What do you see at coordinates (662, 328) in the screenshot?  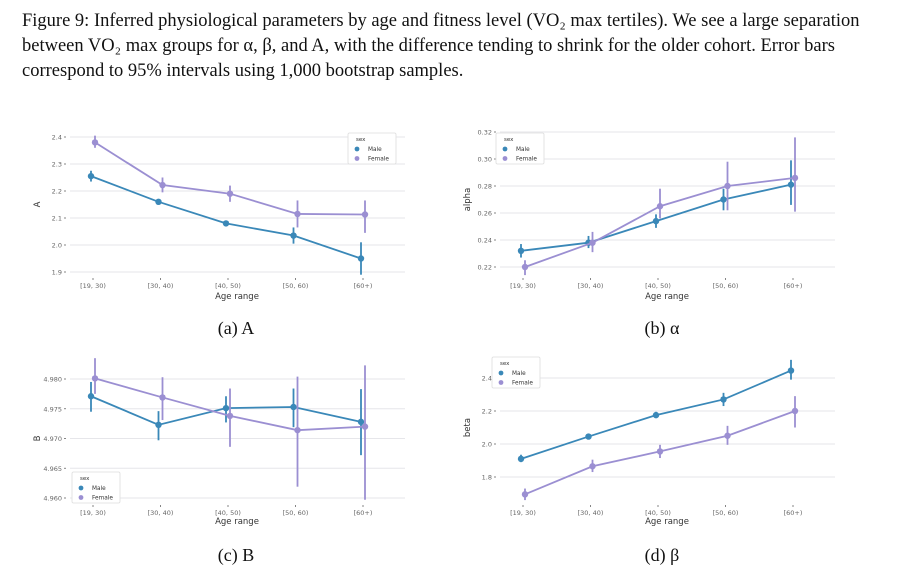 I see `subcaption-alpha: (b) α` at bounding box center [662, 328].